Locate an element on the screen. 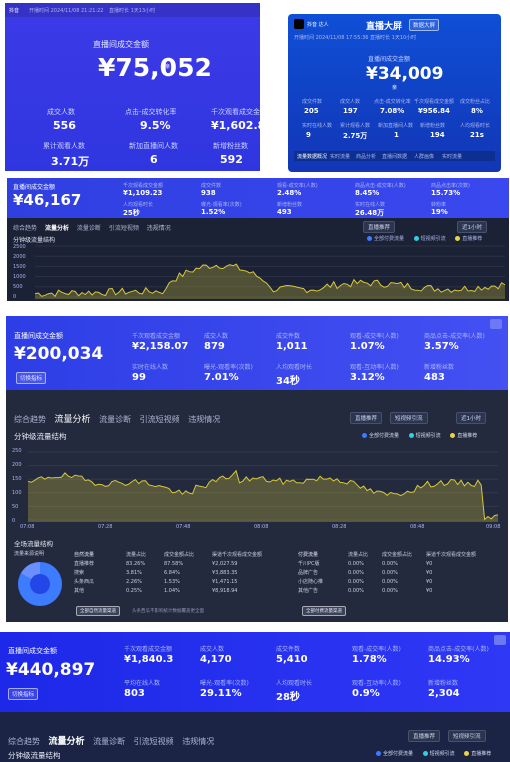  cell: ¥2,027.59 is located at coordinates (225, 563).